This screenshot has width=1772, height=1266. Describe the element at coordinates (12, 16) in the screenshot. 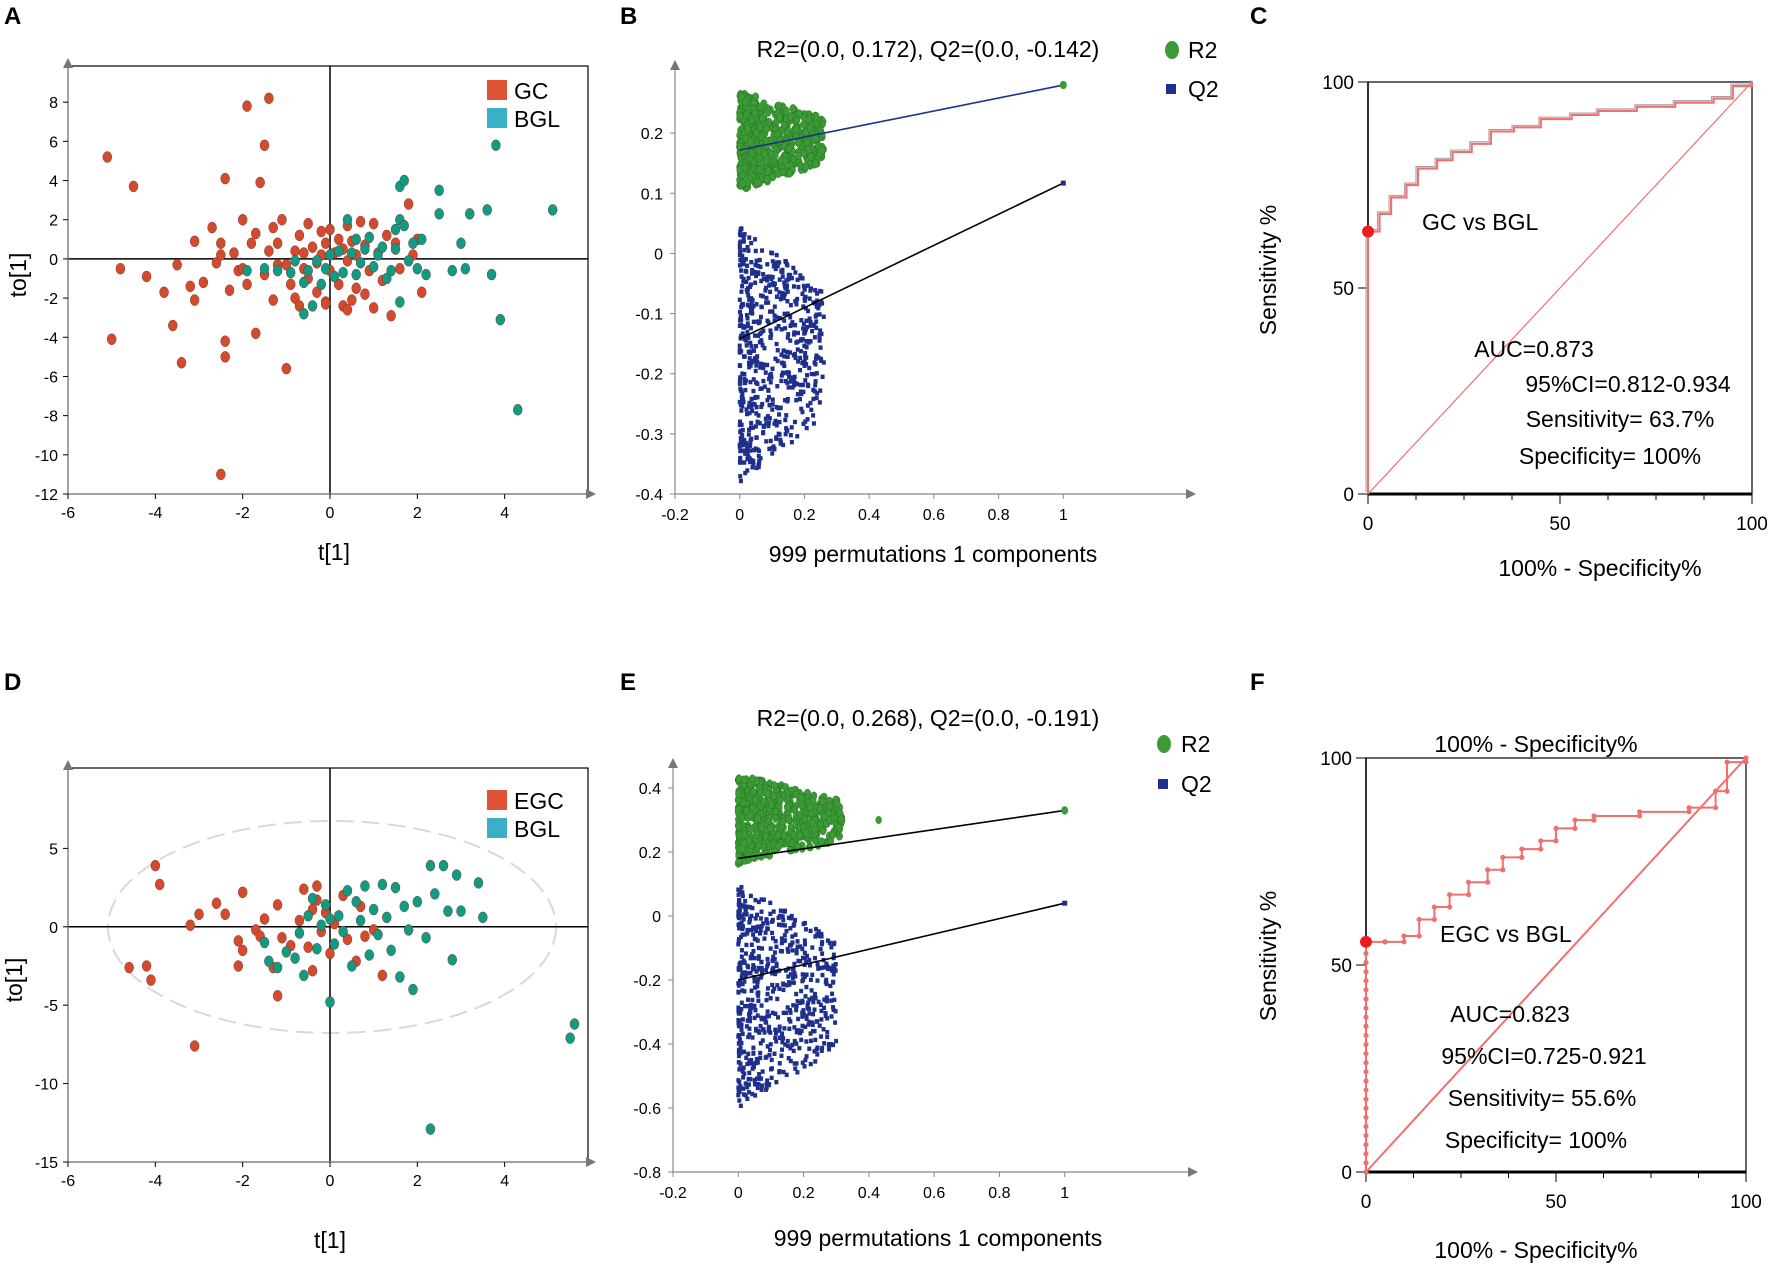

I see `panel-letter-a: A` at that location.